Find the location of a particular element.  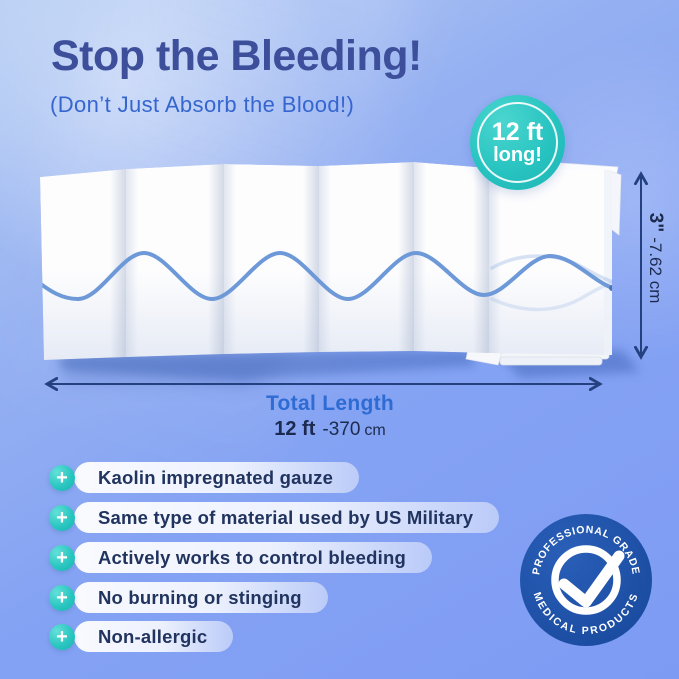

feature-label: Actively works to control bleeding is located at coordinates (253, 557).